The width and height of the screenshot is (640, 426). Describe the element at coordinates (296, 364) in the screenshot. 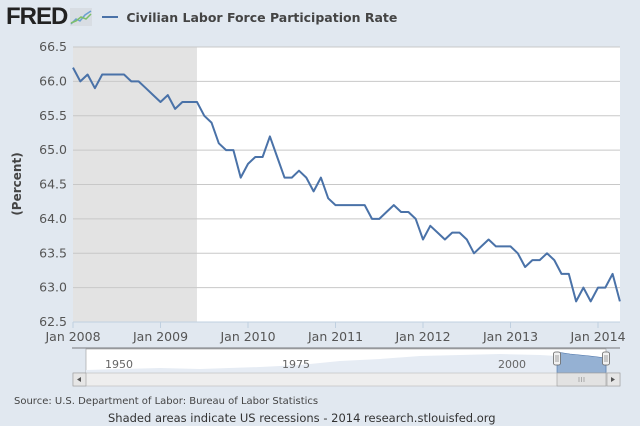

I see `navigator-label: 1975` at that location.